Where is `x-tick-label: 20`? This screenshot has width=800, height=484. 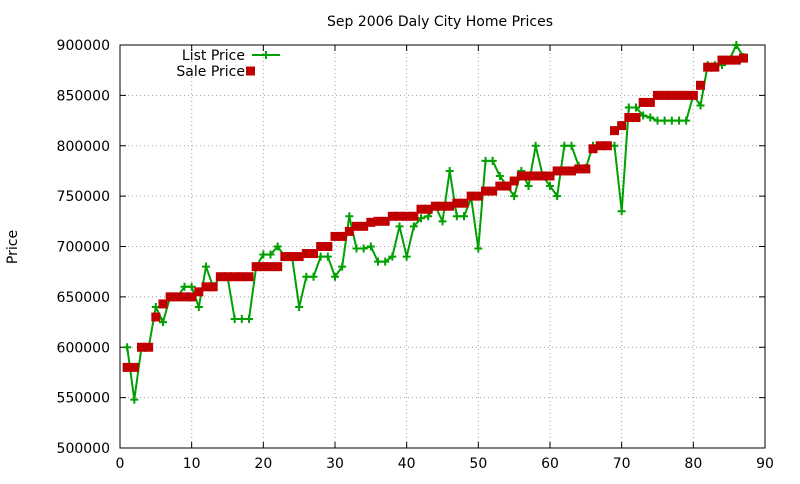
x-tick-label: 20 is located at coordinates (263, 464).